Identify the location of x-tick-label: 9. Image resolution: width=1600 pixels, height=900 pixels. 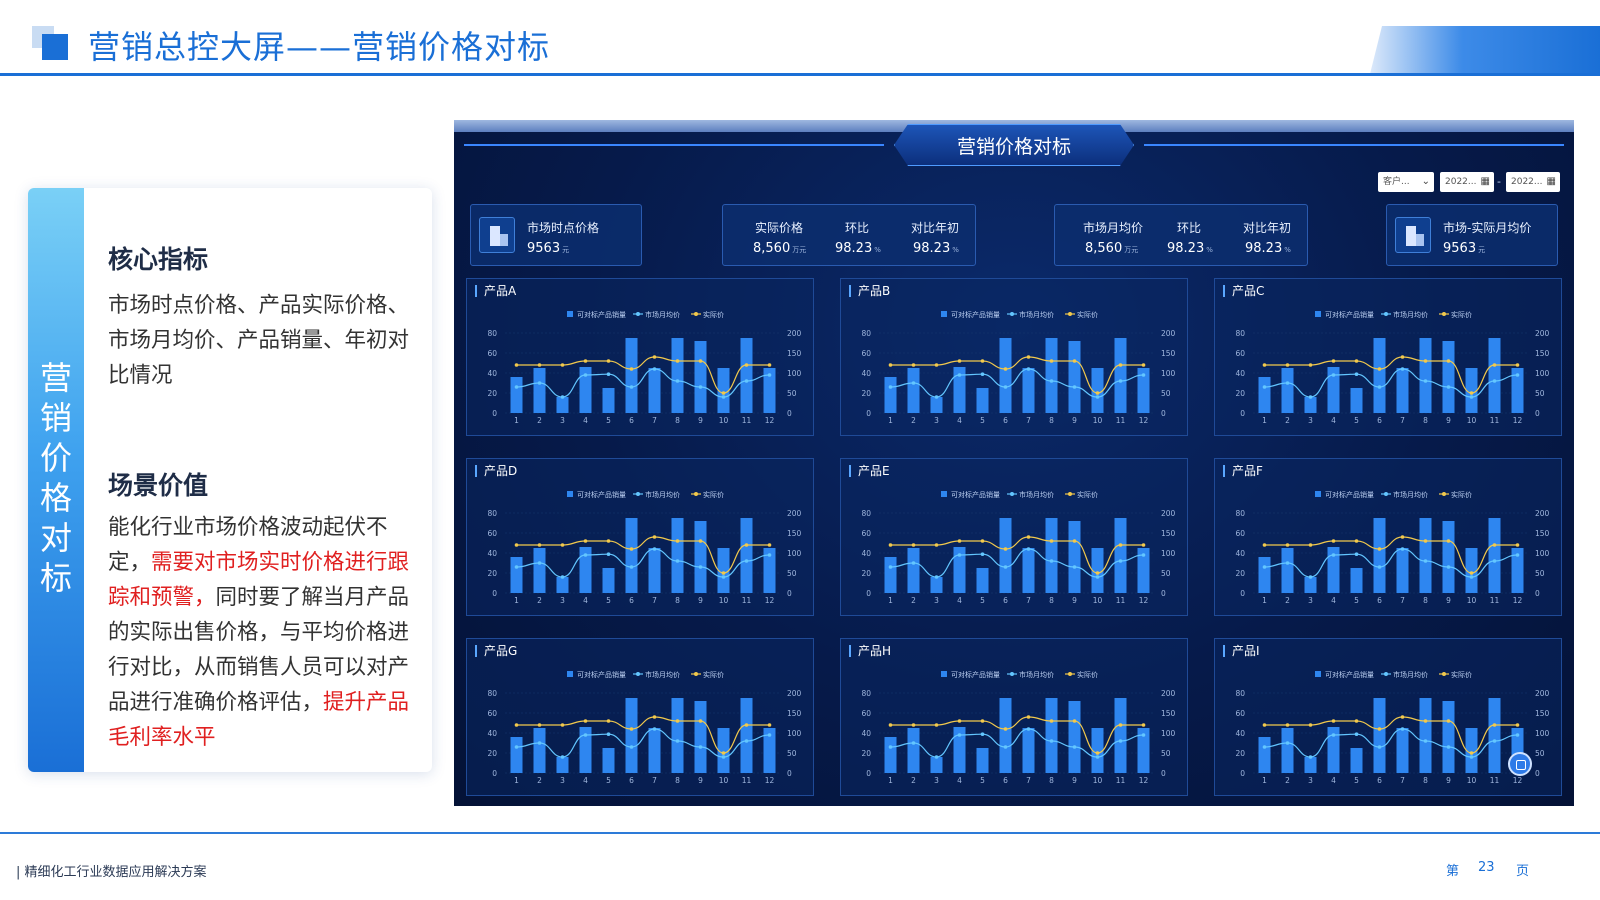
(1448, 420).